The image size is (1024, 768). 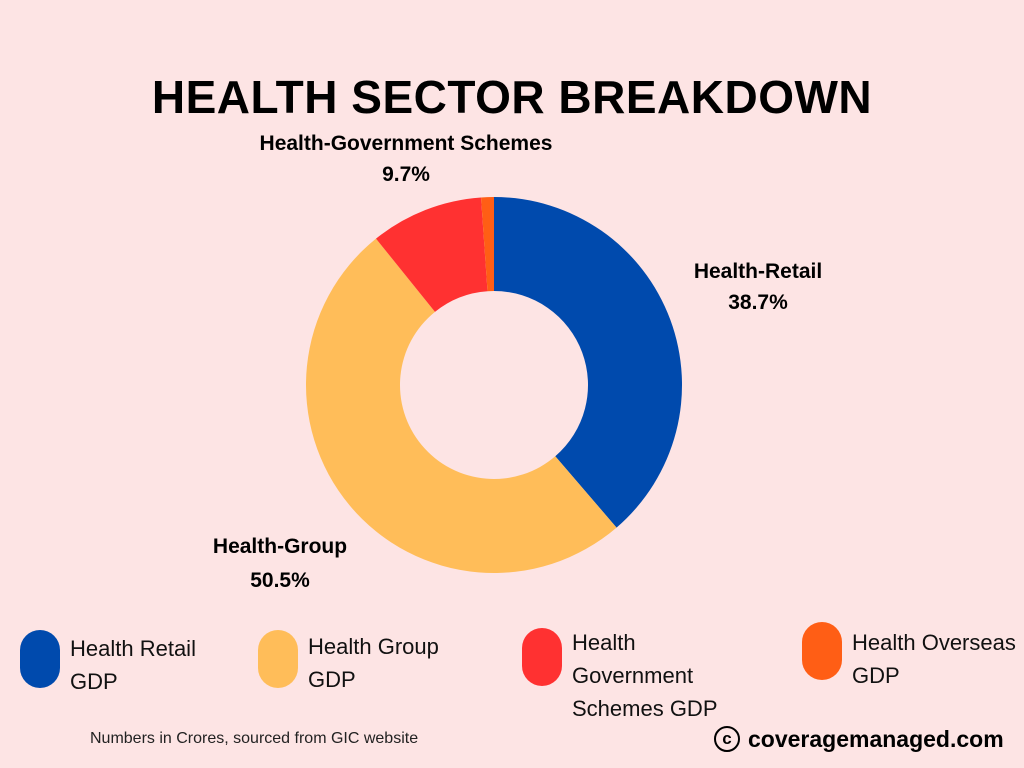 What do you see at coordinates (588, 362) in the screenshot?
I see `slice-retail` at bounding box center [588, 362].